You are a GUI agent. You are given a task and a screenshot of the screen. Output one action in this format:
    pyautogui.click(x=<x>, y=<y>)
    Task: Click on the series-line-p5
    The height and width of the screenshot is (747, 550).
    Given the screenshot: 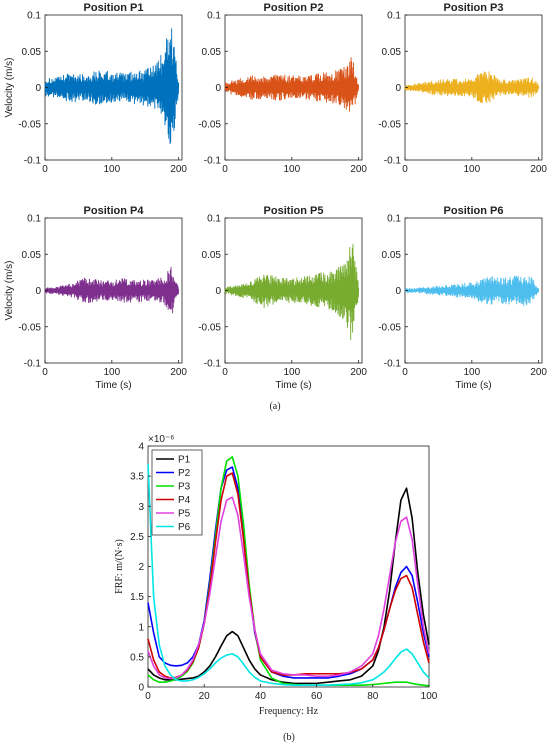 What is the action you would take?
    pyautogui.click(x=288, y=588)
    